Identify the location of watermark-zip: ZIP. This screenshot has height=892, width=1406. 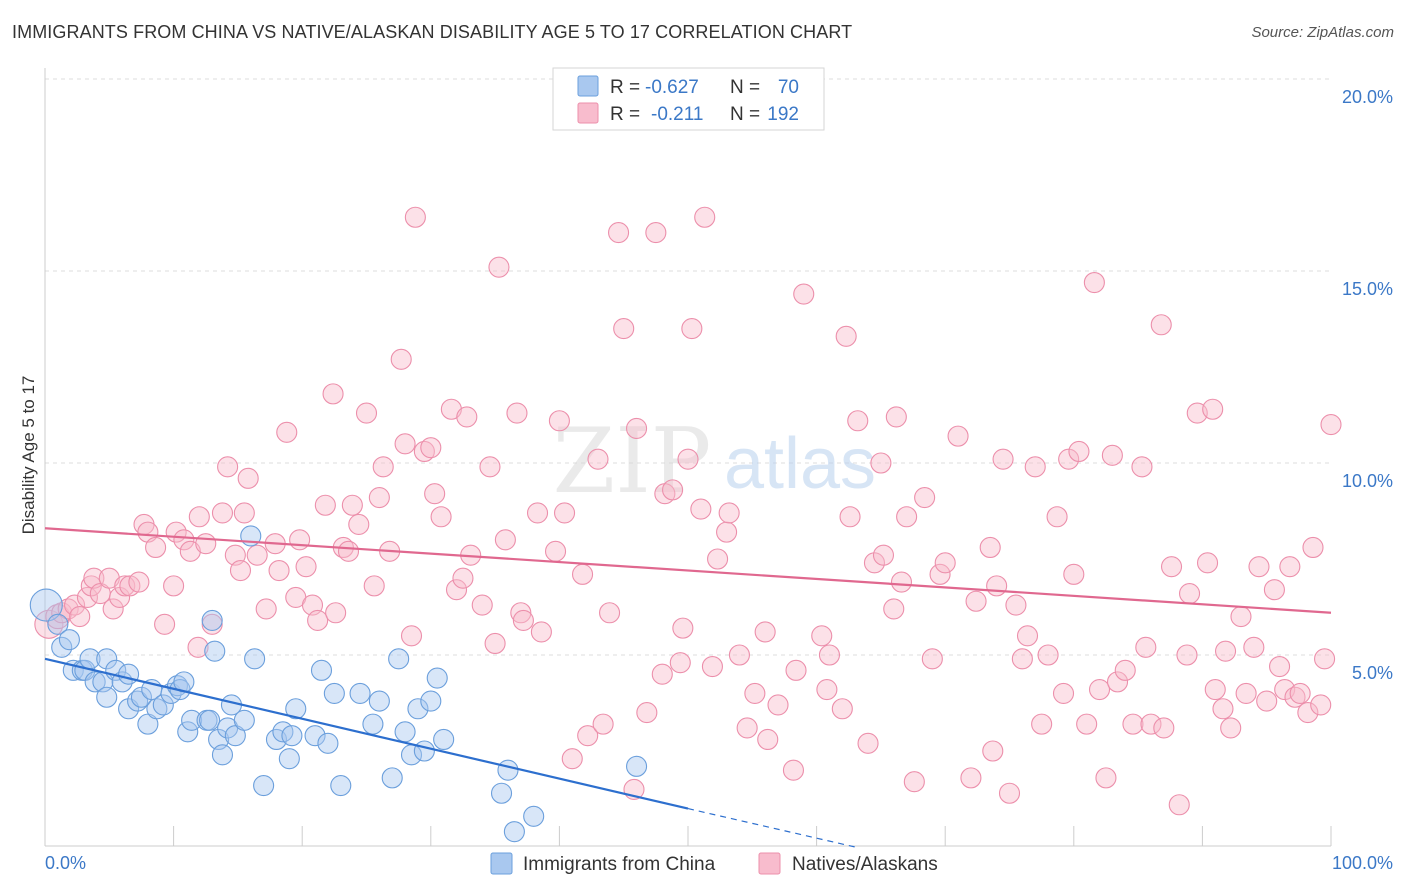
(632, 461).